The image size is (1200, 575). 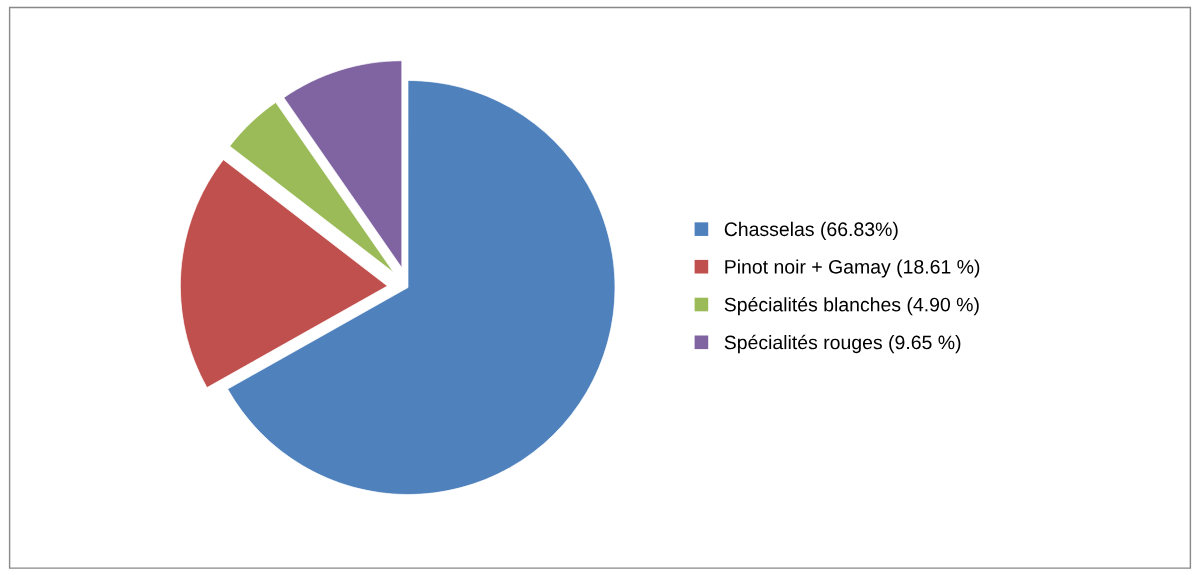 What do you see at coordinates (842, 344) in the screenshot?
I see `legend-label: Spécialités rouges (9.65 %)` at bounding box center [842, 344].